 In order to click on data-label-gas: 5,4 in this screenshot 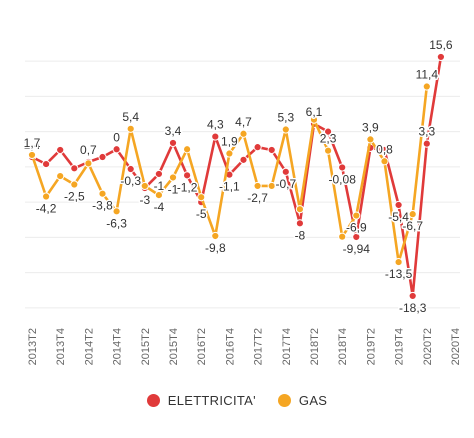, I will do `click(130, 117)`.